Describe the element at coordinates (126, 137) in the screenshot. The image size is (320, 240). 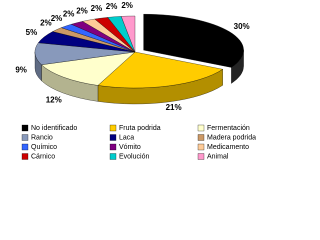
I see `legend-label: Laca` at that location.